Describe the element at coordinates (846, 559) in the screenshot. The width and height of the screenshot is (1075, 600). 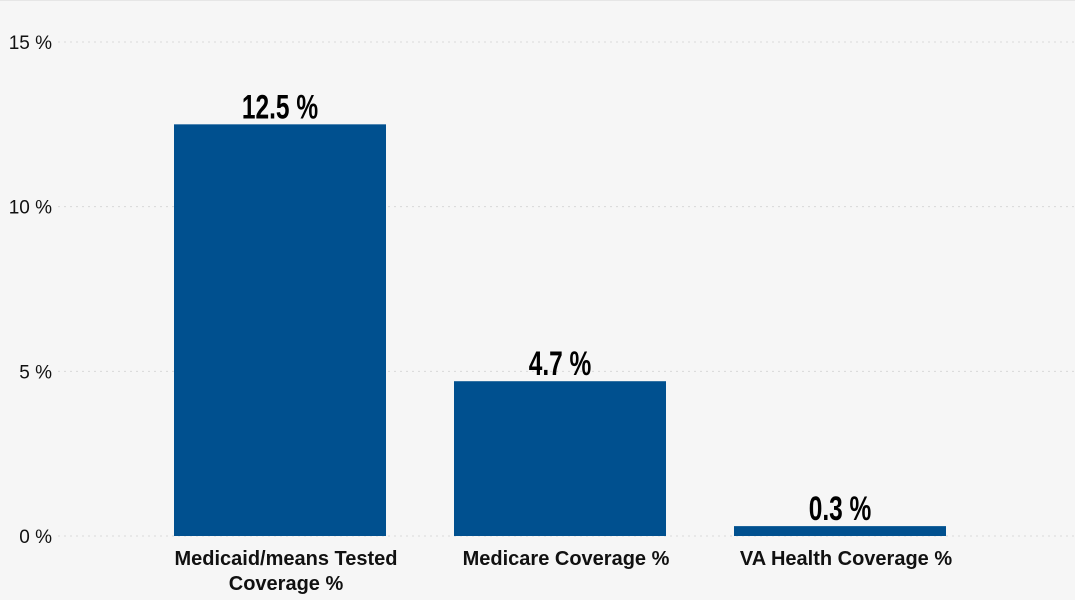
I see `x-tick-label: VA Health Coverage %` at that location.